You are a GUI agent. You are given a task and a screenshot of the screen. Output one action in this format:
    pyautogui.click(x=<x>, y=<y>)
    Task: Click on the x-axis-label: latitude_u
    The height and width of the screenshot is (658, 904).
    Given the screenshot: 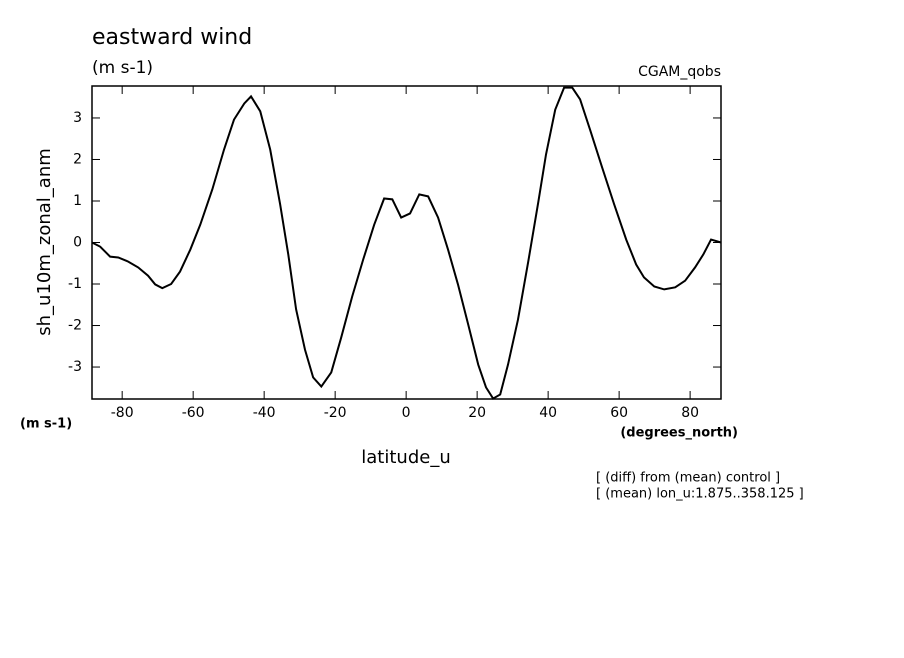 What is the action you would take?
    pyautogui.click(x=405, y=457)
    